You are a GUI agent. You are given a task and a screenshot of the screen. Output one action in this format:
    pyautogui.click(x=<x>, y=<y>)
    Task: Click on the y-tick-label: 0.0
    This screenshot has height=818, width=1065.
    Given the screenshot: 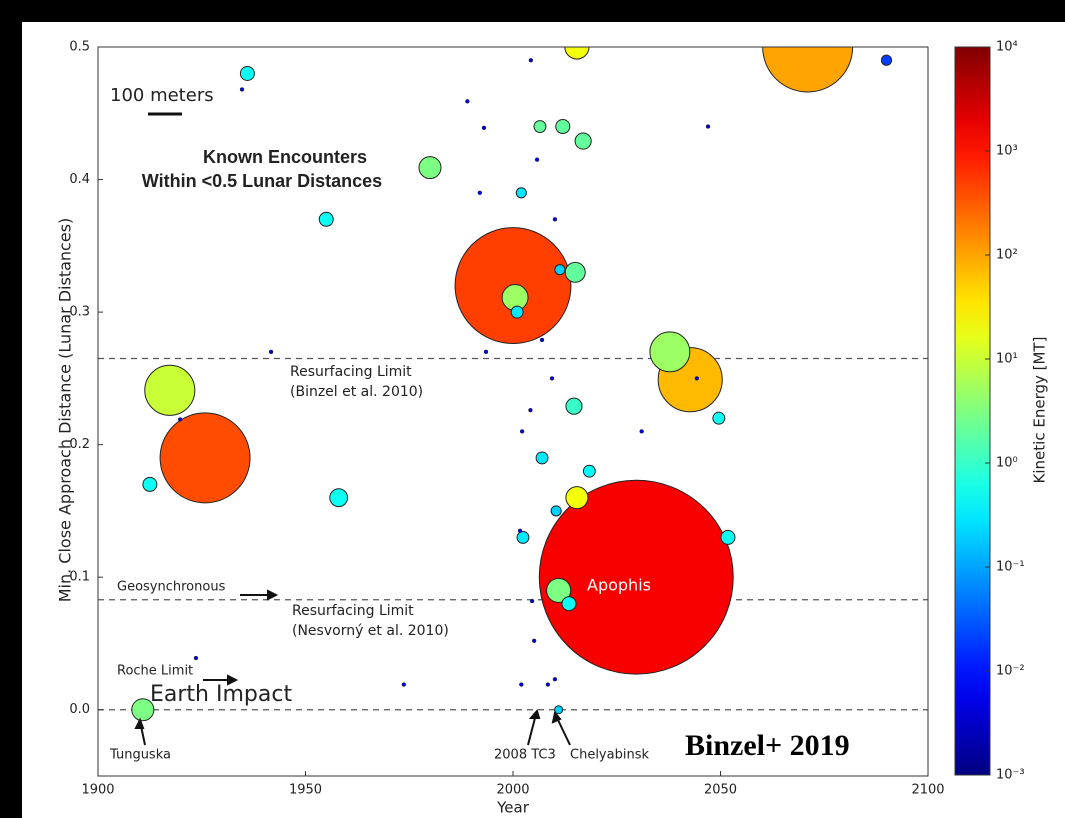 What is the action you would take?
    pyautogui.click(x=79, y=709)
    